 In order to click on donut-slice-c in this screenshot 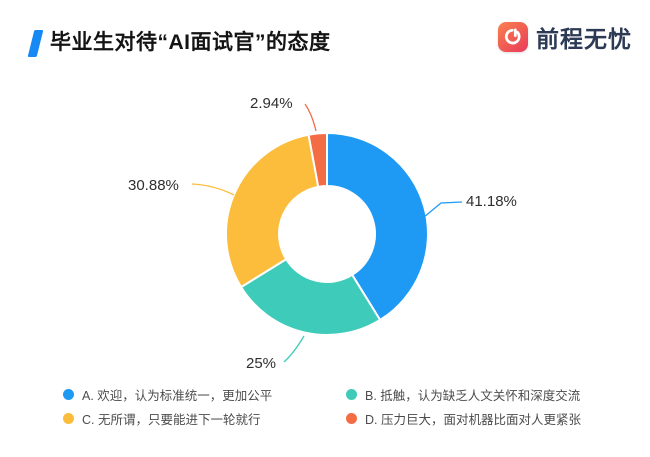, I will do `click(272, 211)`.